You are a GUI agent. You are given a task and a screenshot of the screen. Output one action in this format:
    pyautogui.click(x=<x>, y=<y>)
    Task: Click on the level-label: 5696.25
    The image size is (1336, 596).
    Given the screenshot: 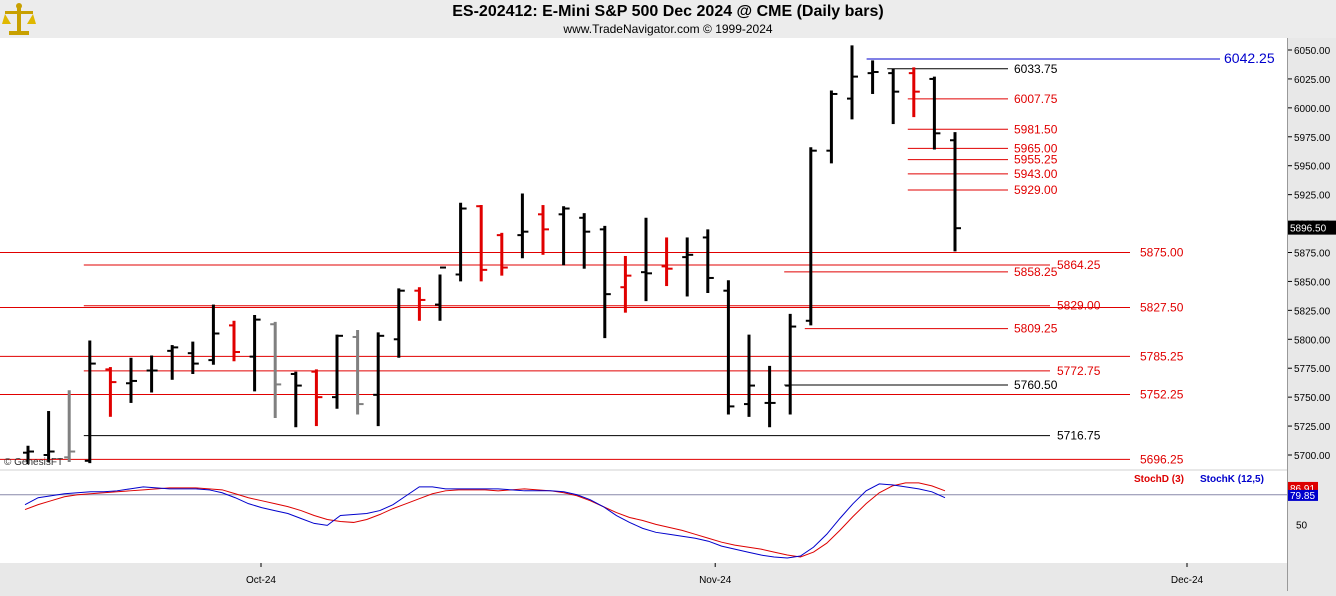 What is the action you would take?
    pyautogui.click(x=1162, y=459)
    